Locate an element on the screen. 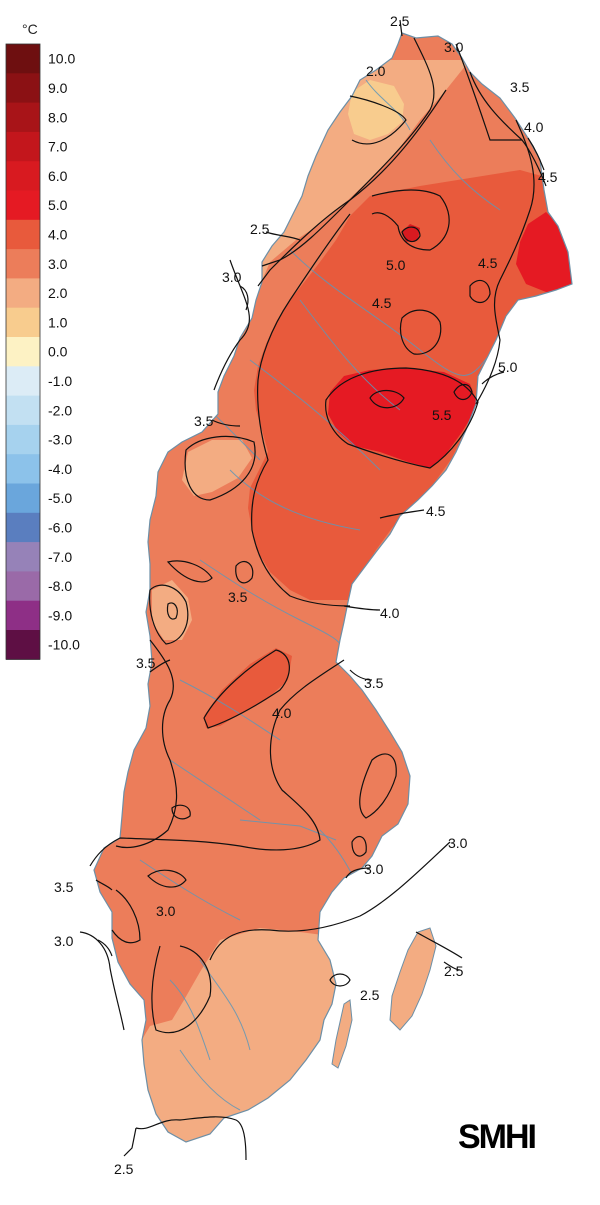  gotland-island is located at coordinates (413, 979).